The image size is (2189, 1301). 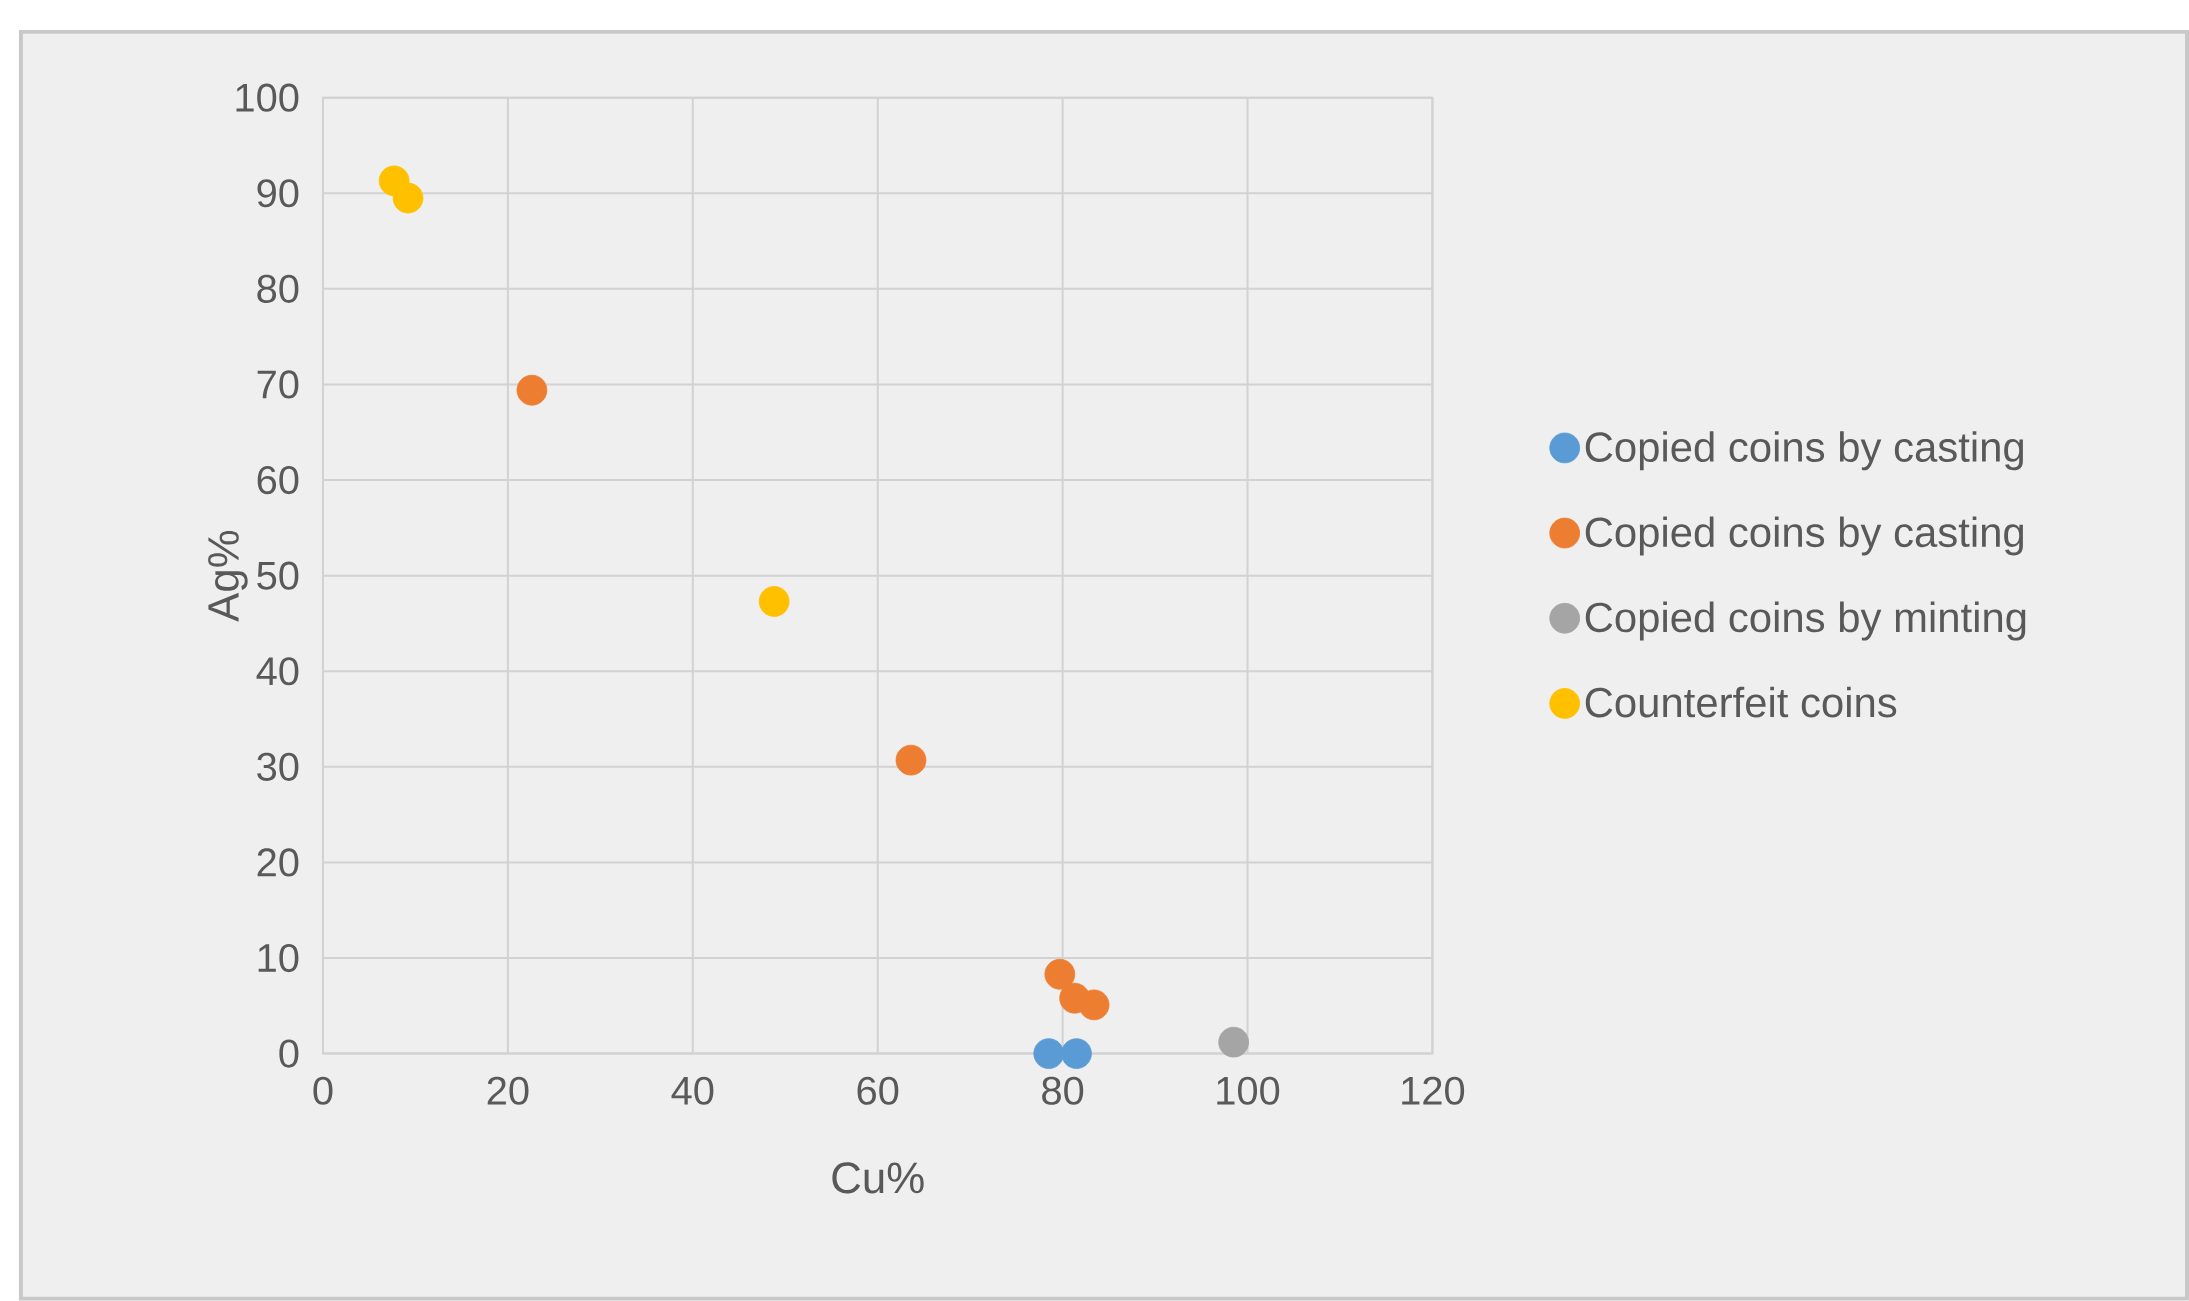 What do you see at coordinates (1741, 702) in the screenshot?
I see `legend-label: Counterfeit coins` at bounding box center [1741, 702].